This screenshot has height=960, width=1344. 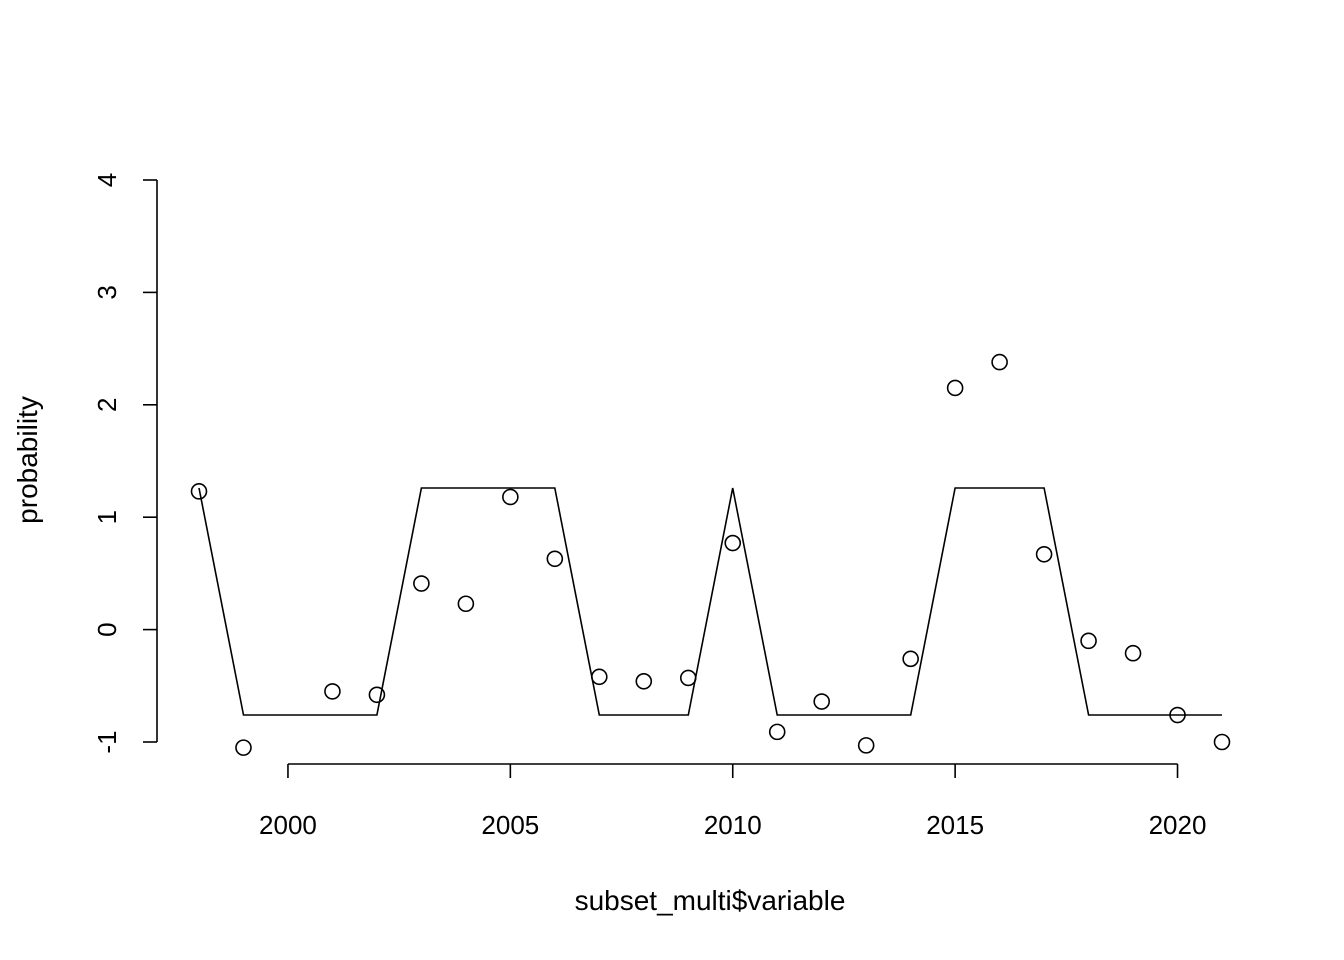 What do you see at coordinates (107, 292) in the screenshot?
I see `y-tick-label: 3` at bounding box center [107, 292].